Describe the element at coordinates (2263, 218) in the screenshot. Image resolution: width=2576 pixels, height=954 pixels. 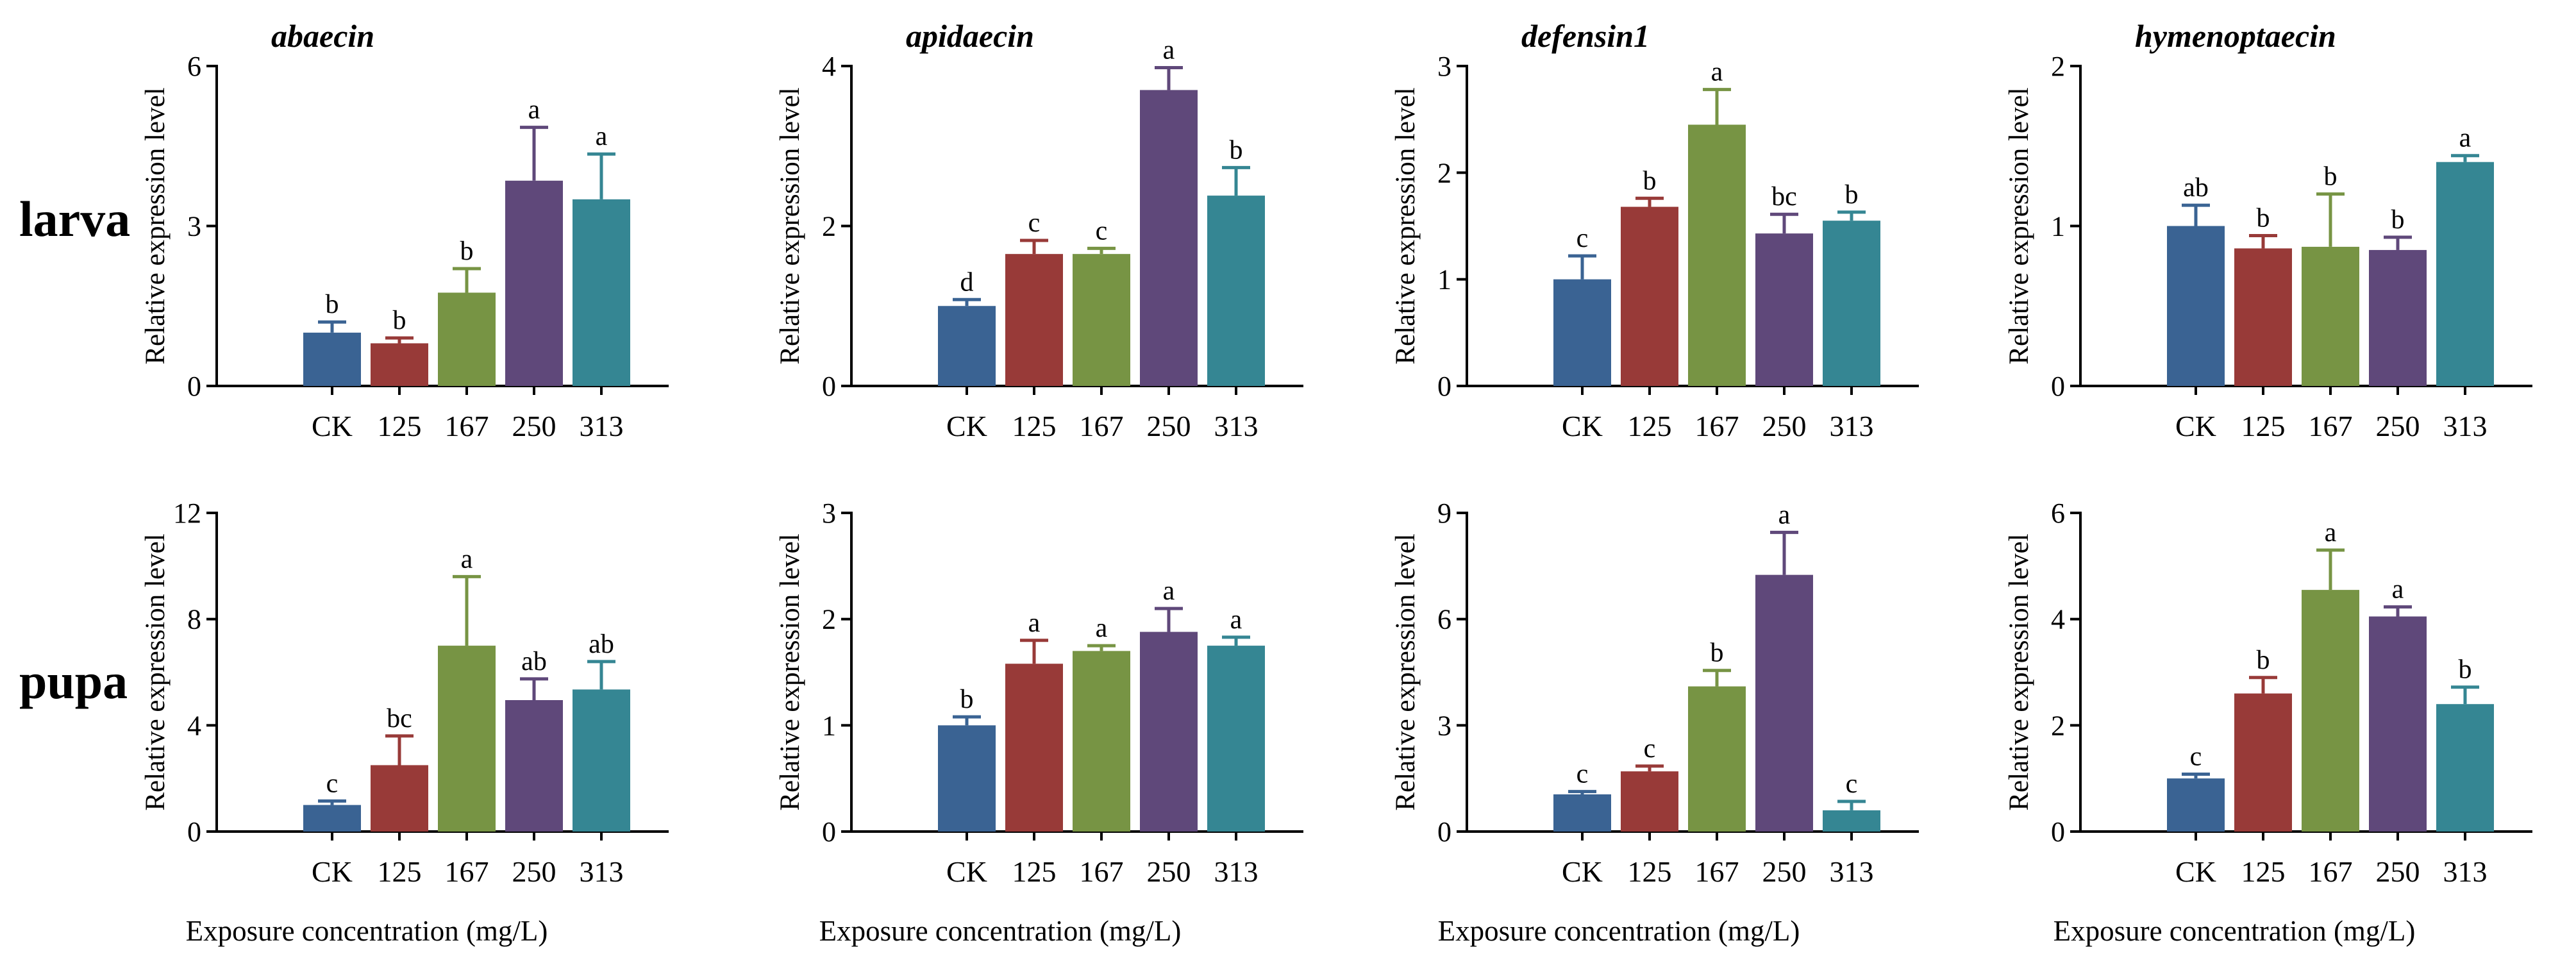
I see `significance-label-125: b` at that location.